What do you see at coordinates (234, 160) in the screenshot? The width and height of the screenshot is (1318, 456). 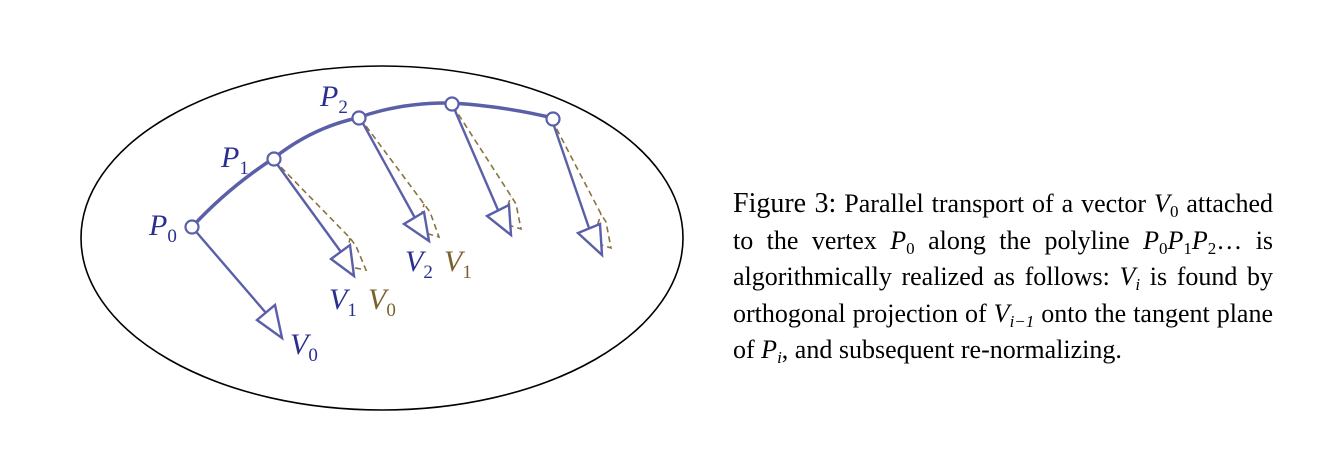 I see `label-p1: P1` at bounding box center [234, 160].